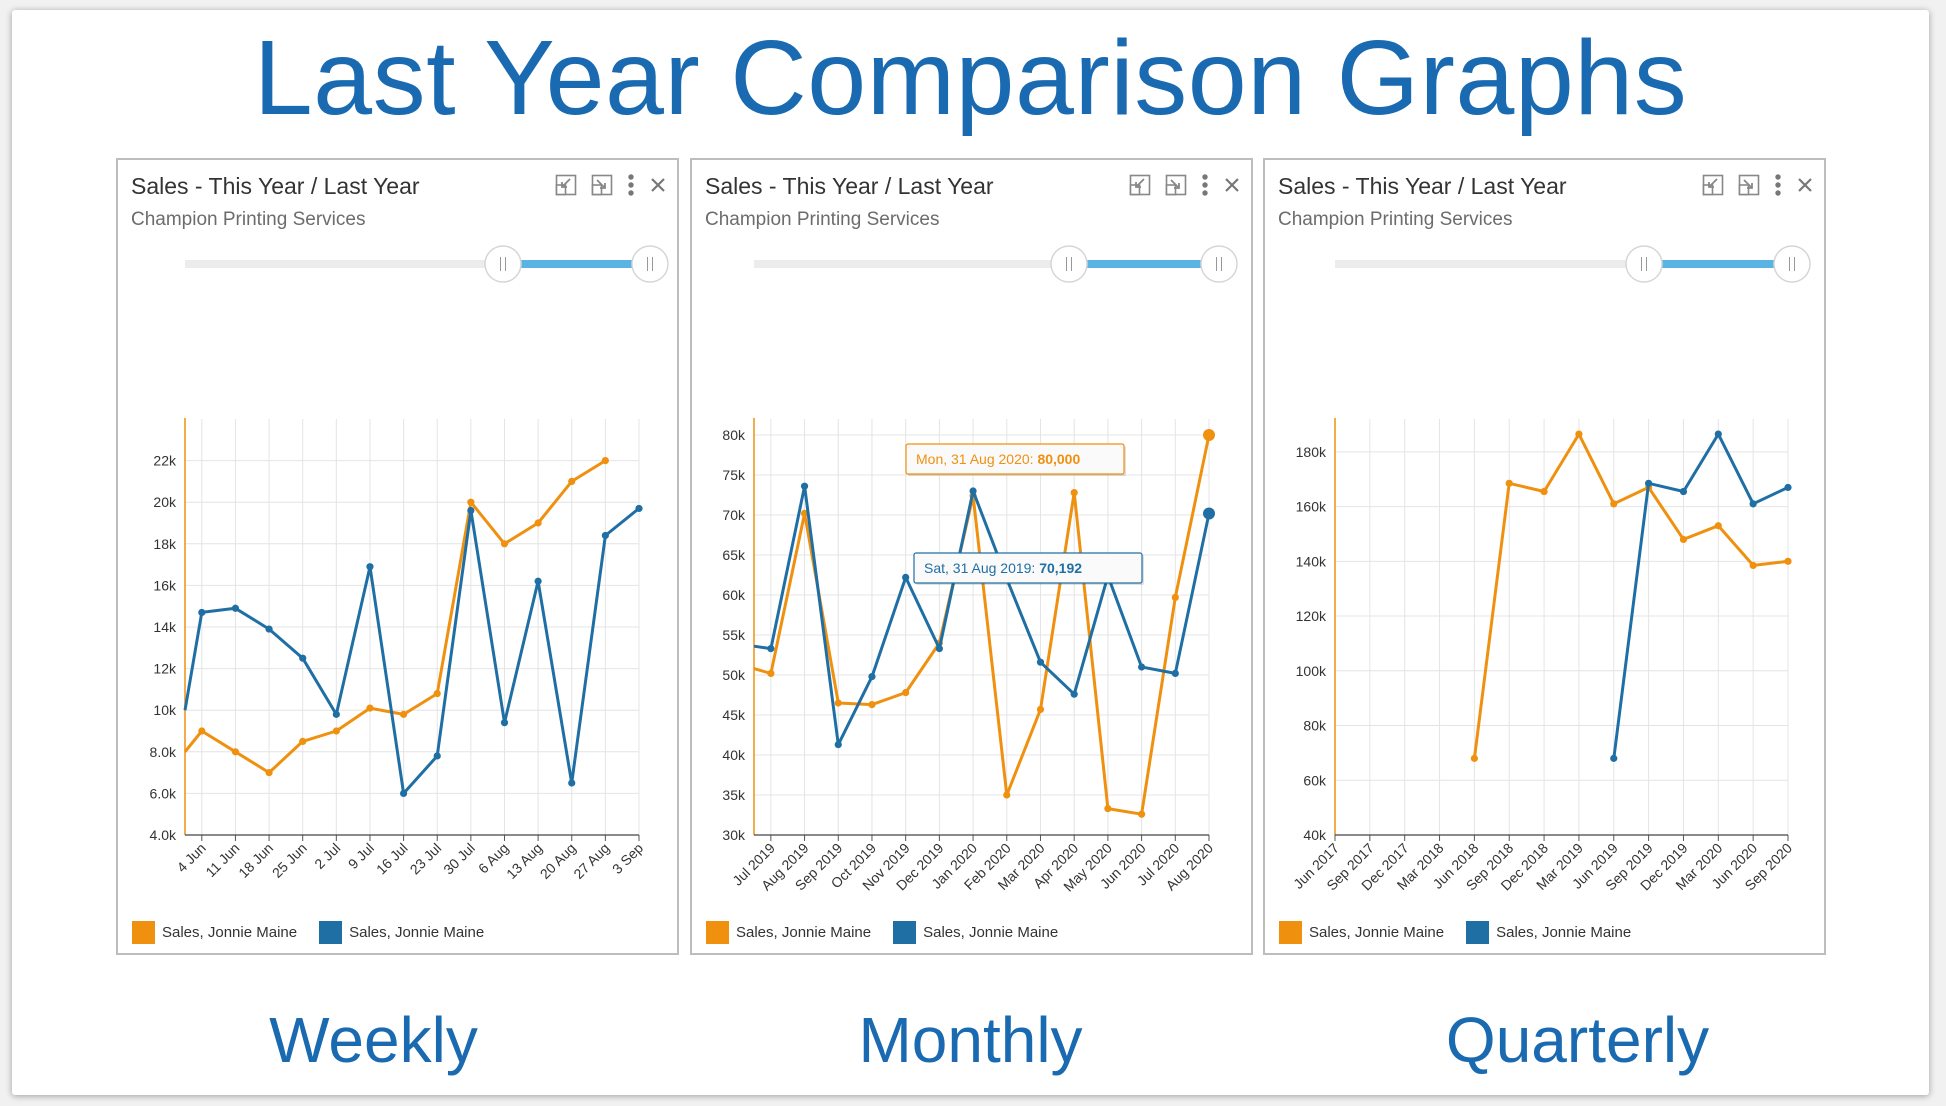 The width and height of the screenshot is (1946, 1106). I want to click on y-tick-label: 50k, so click(734, 675).